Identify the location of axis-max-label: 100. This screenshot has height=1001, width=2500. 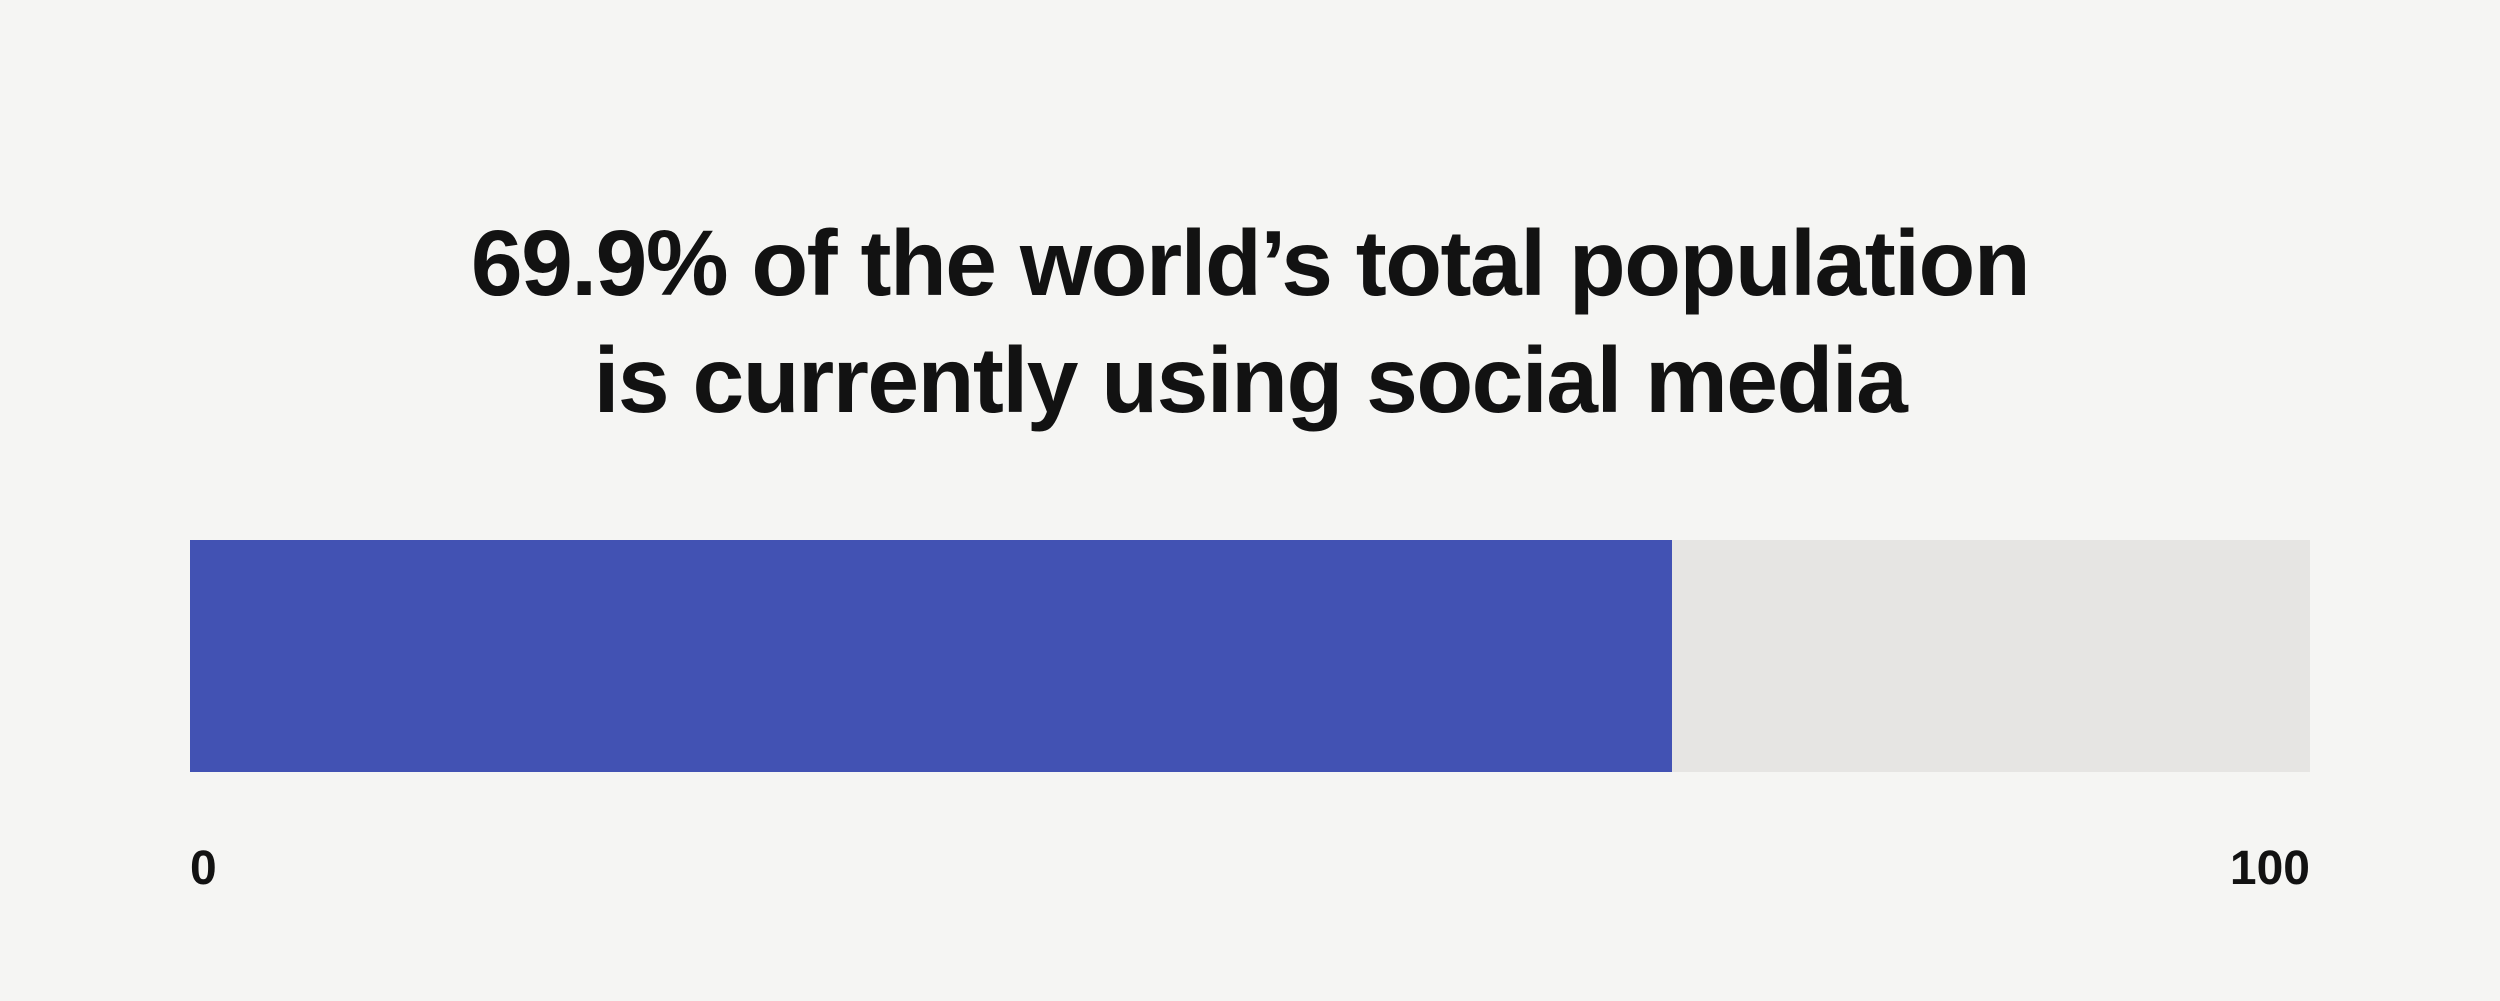
(2269, 868).